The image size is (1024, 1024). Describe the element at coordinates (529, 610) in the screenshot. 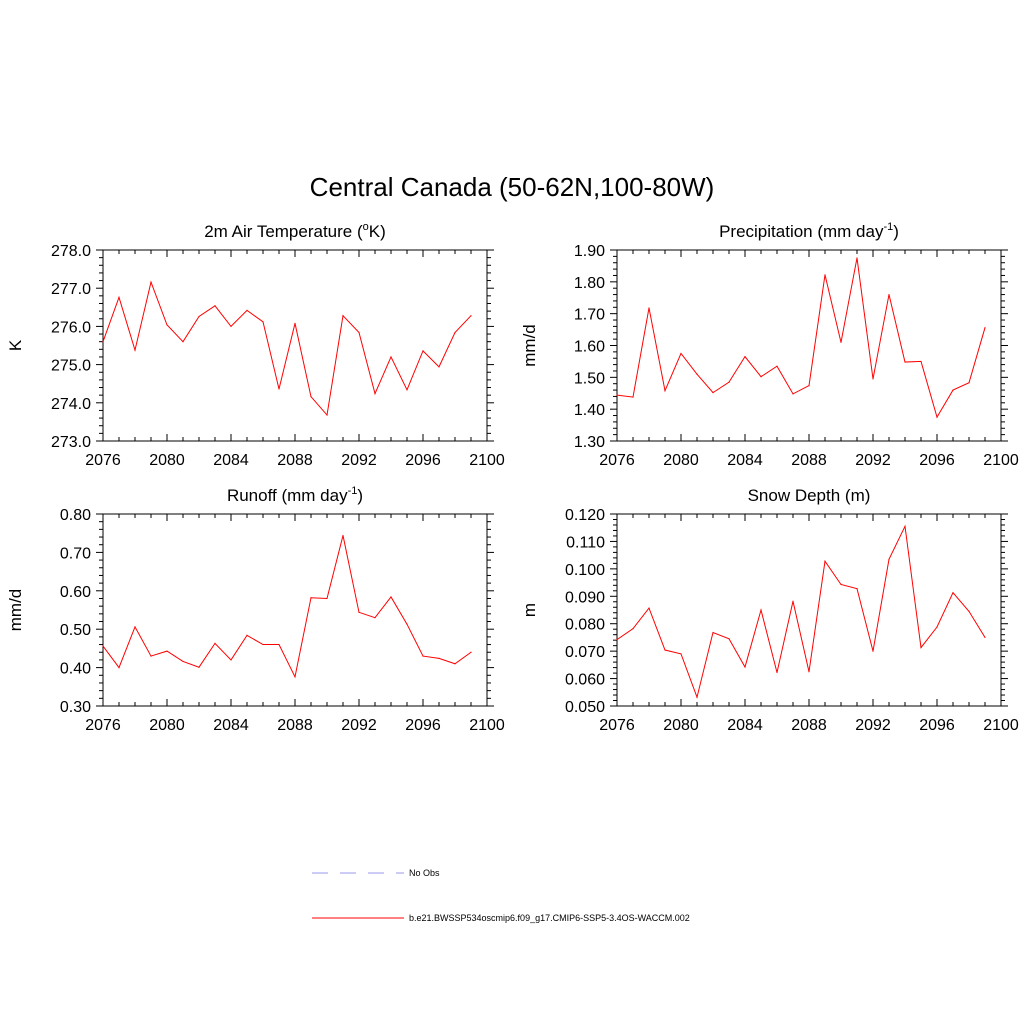

I see `y-axis-label-snow: m` at that location.